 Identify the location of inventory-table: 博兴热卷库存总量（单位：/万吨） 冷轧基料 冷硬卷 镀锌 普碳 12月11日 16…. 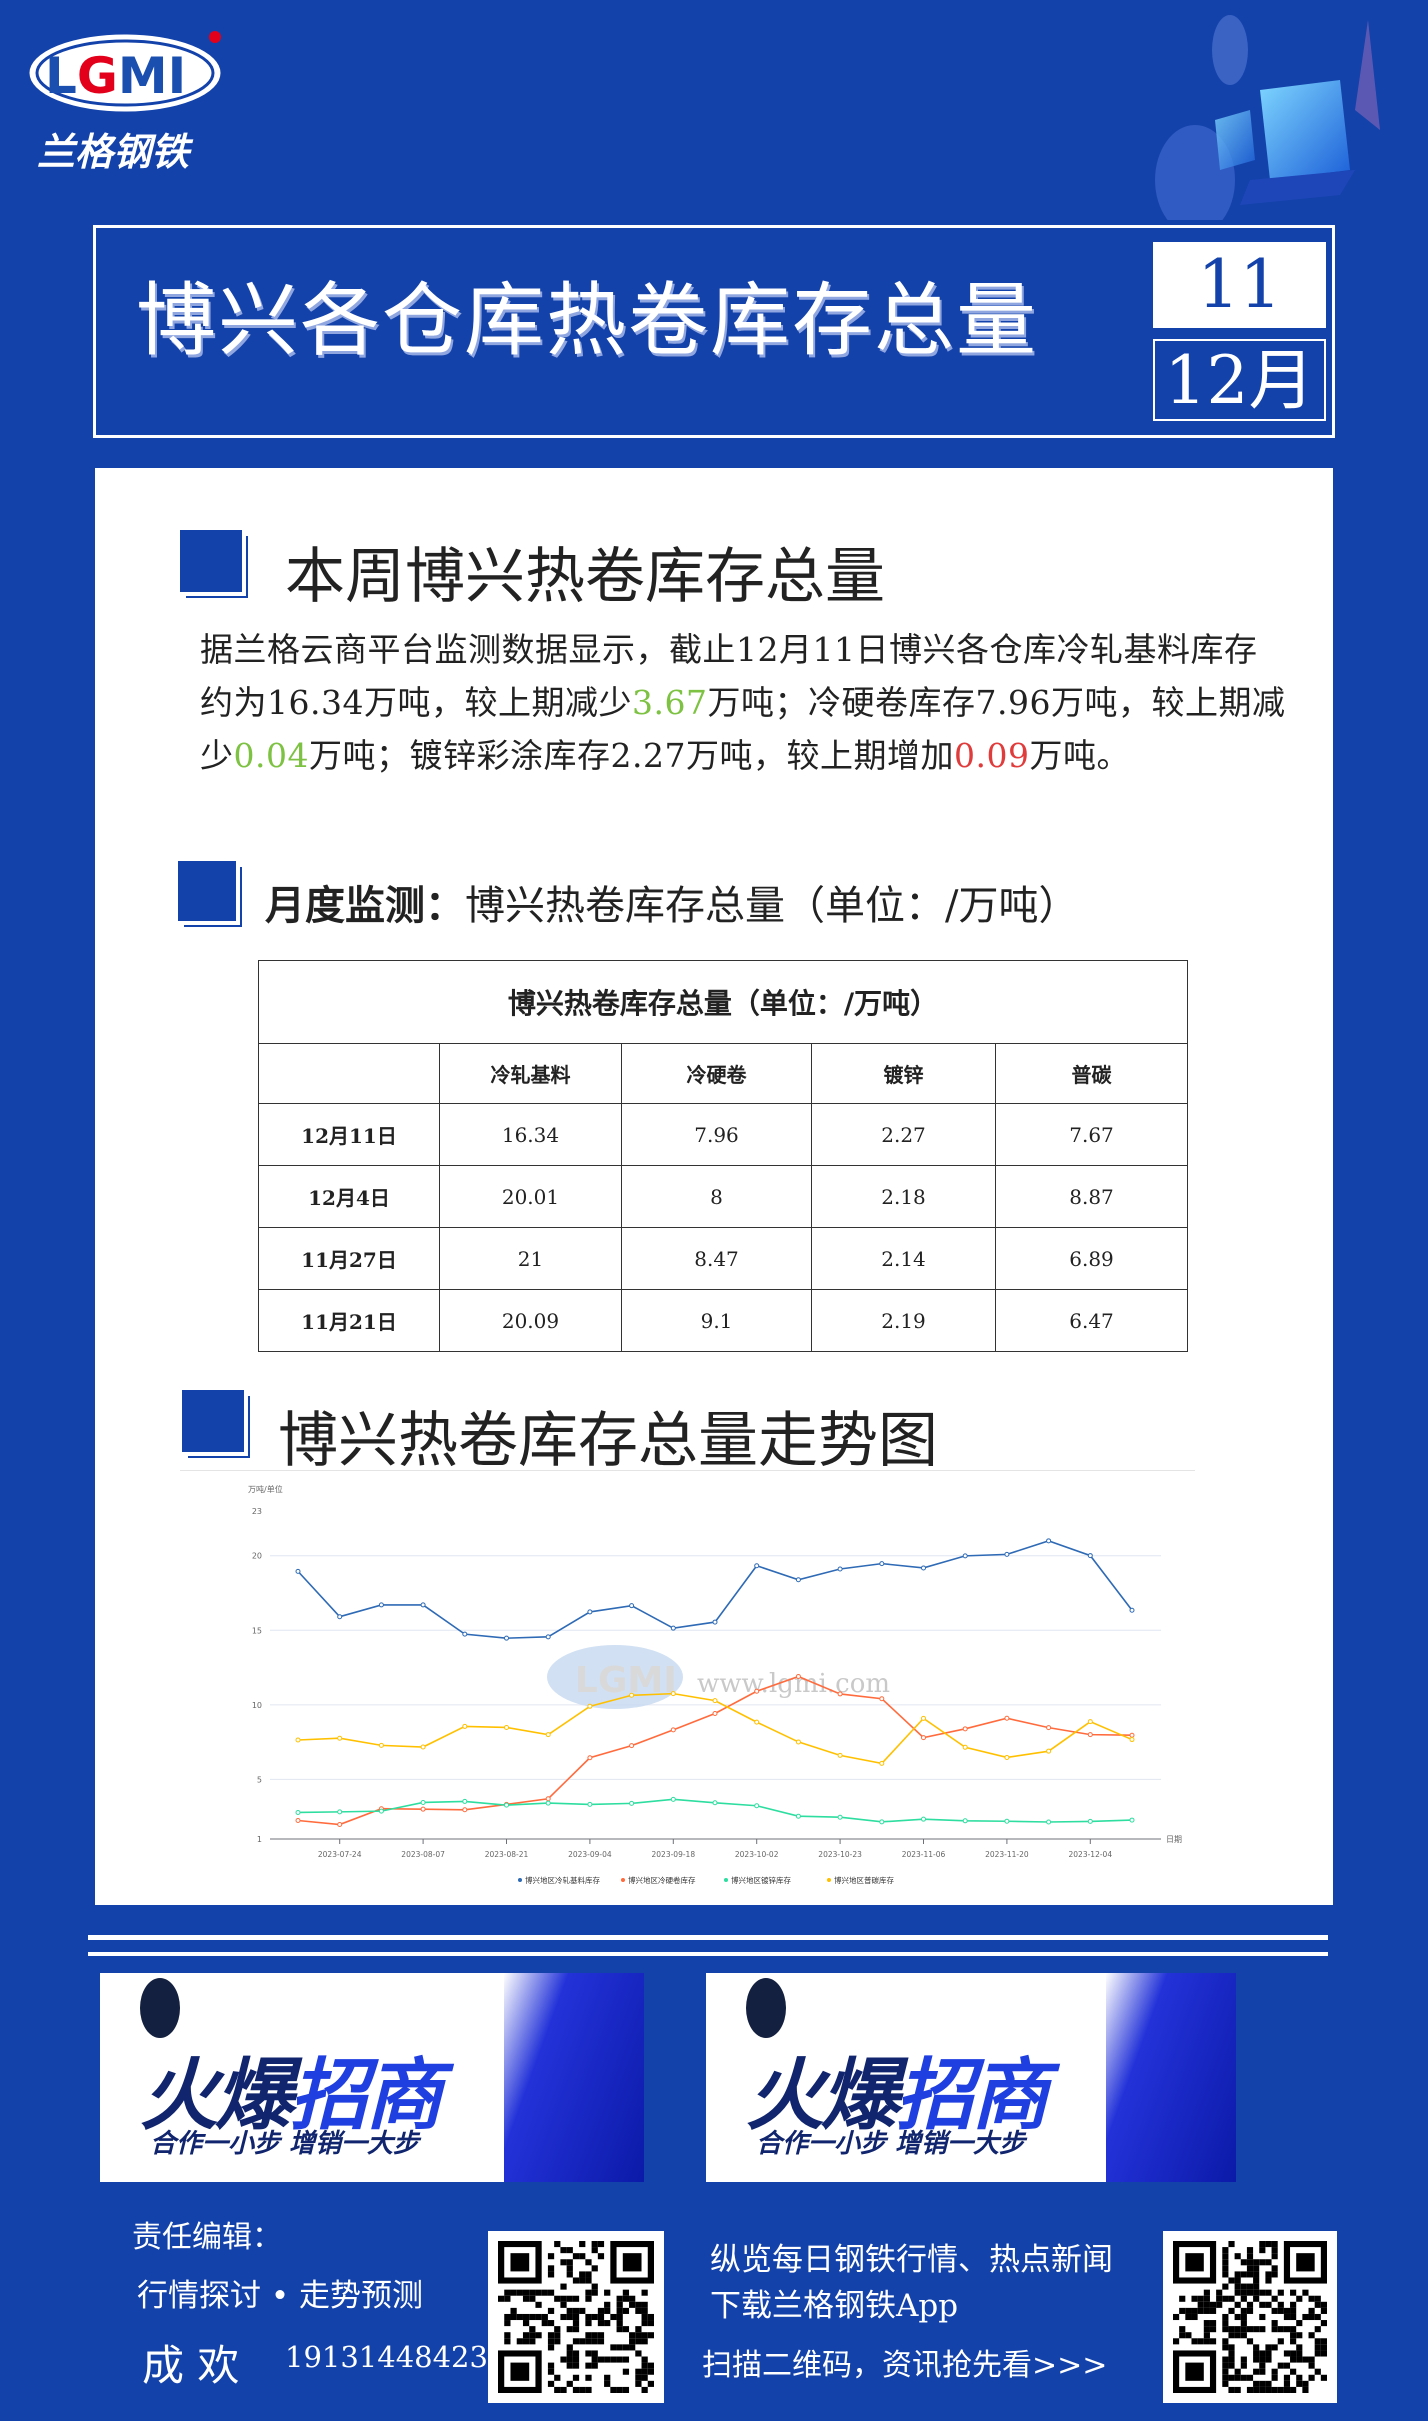
(723, 1156).